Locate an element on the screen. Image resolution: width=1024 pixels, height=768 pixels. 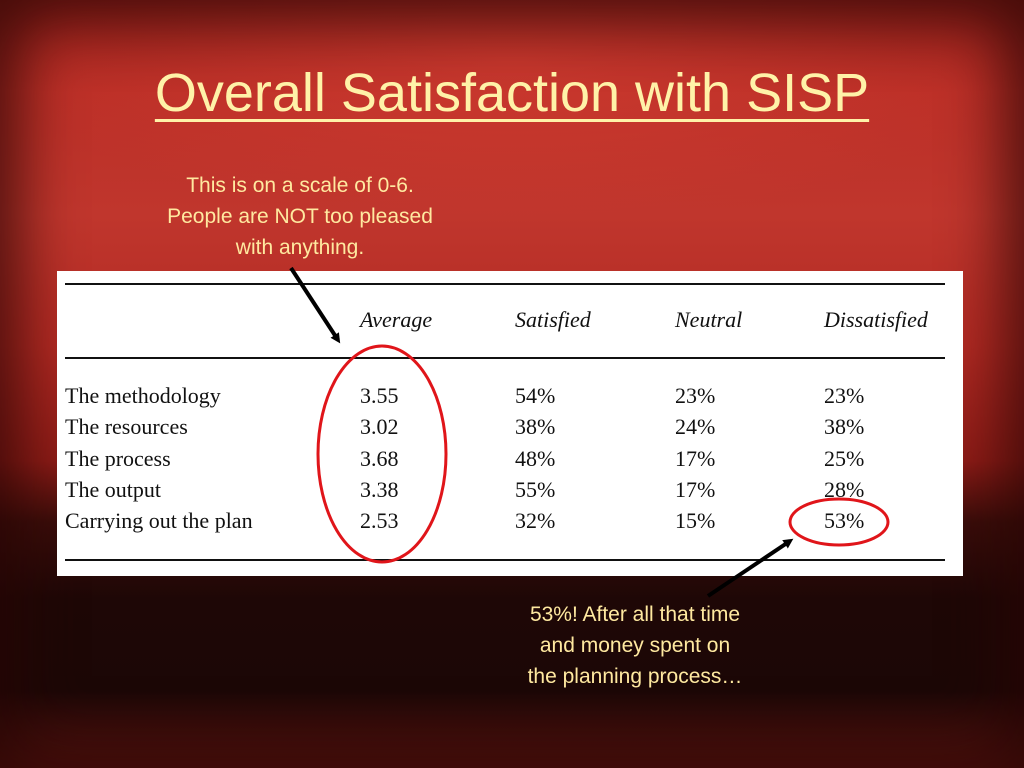
cell-dissatisfied: 38% is located at coordinates (844, 426).